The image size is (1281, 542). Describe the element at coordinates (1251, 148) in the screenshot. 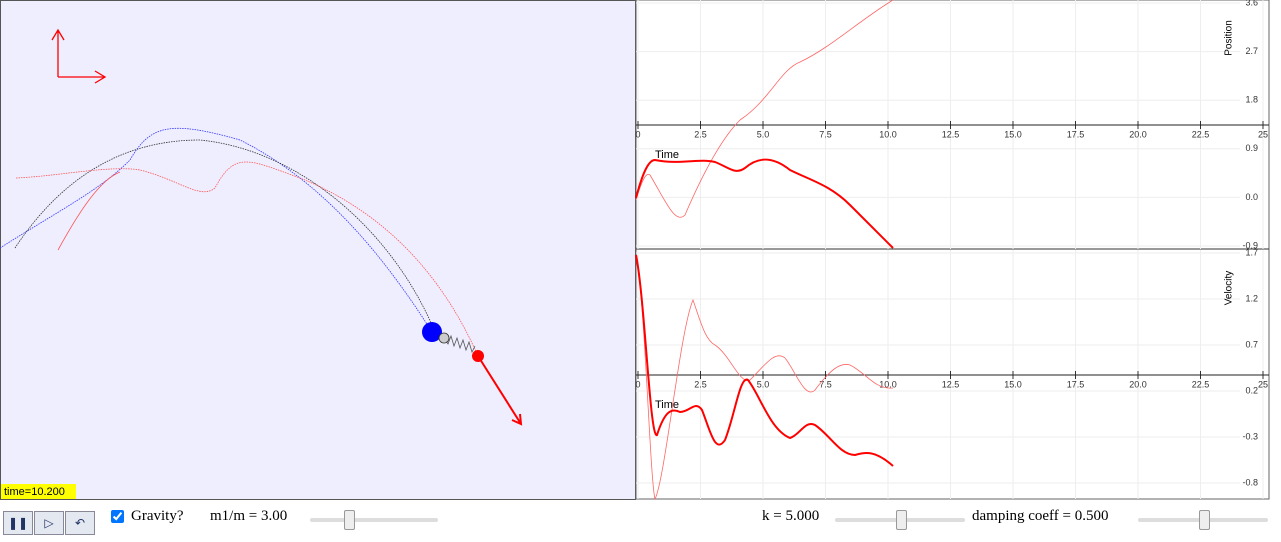

I see `y-tick-label: 0.9` at that location.